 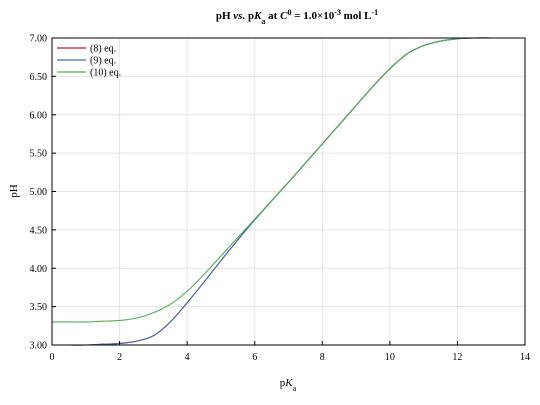 What do you see at coordinates (239, 16) in the screenshot?
I see `title-part: vs.` at bounding box center [239, 16].